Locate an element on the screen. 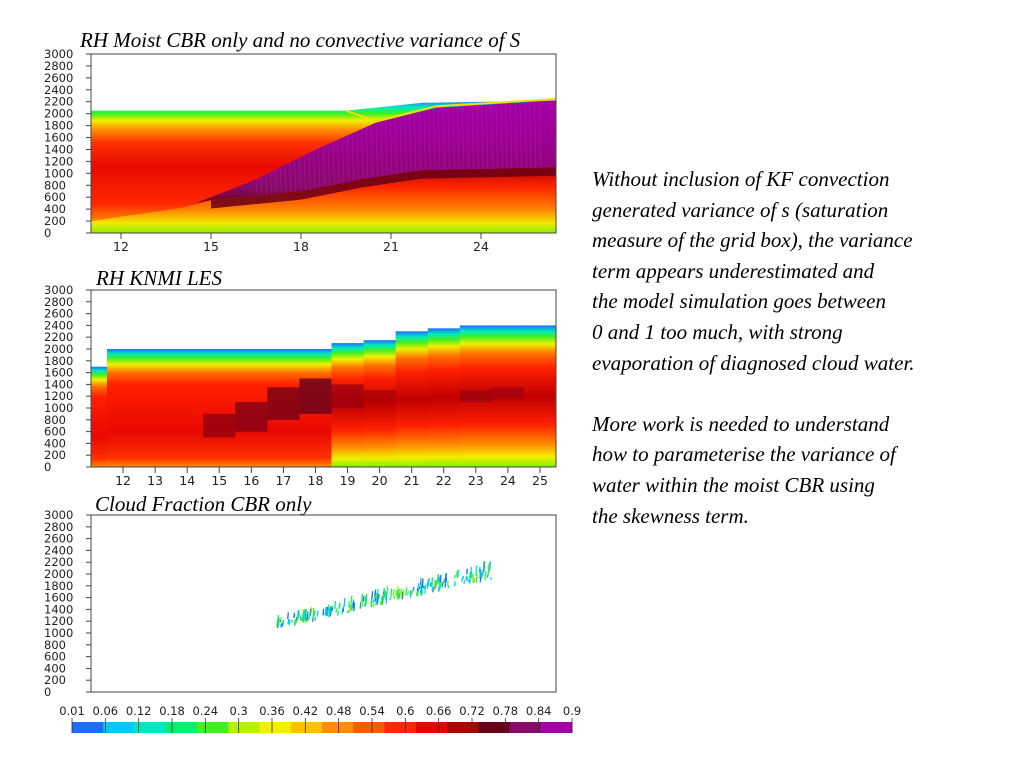 Image resolution: width=1024 pixels, height=768 pixels. y-tick-label: 1800 is located at coordinates (58, 361).